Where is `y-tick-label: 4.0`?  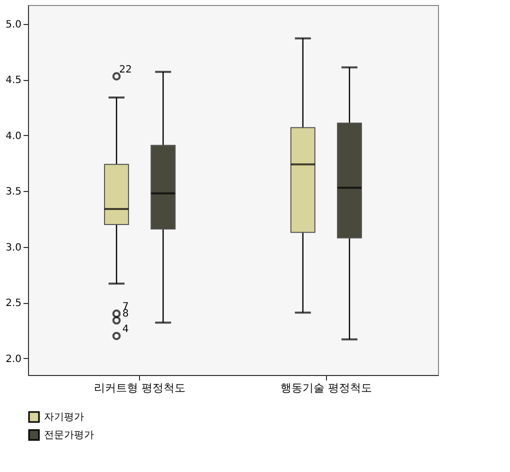 y-tick-label: 4.0 is located at coordinates (14, 136).